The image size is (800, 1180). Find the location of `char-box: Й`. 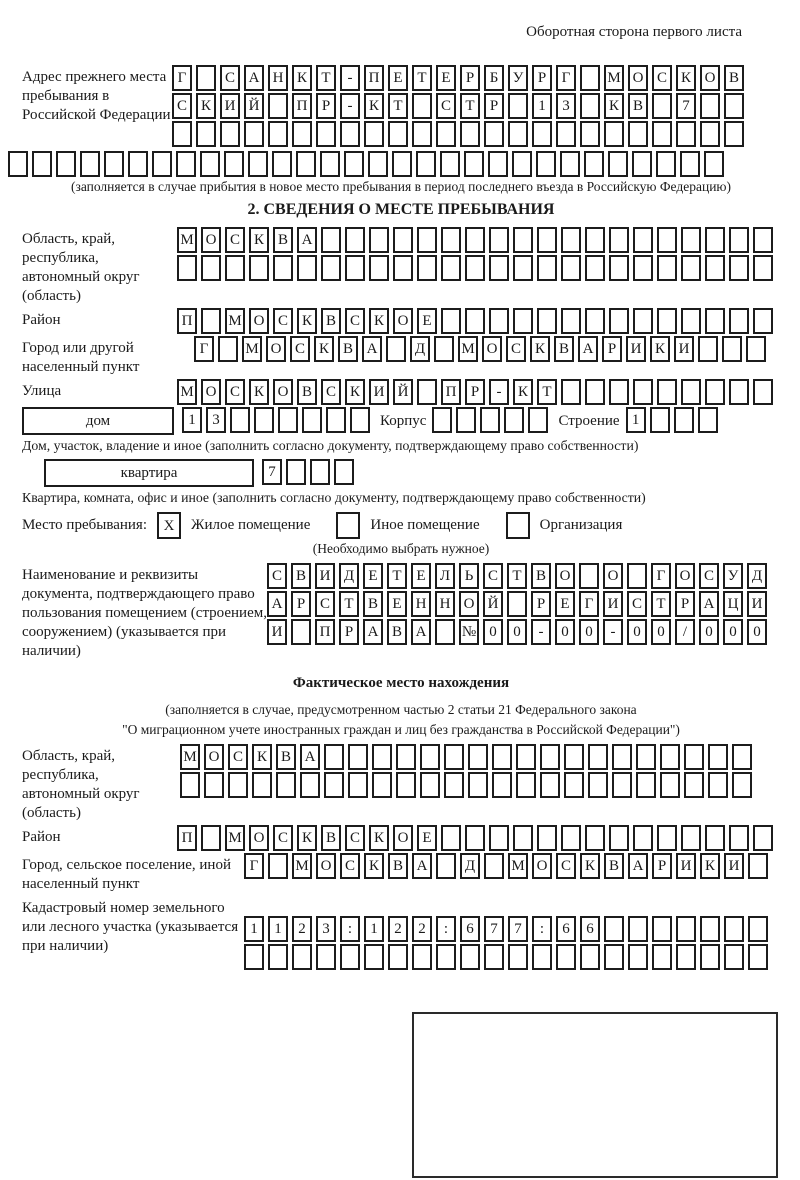

char-box: Й is located at coordinates (493, 604).